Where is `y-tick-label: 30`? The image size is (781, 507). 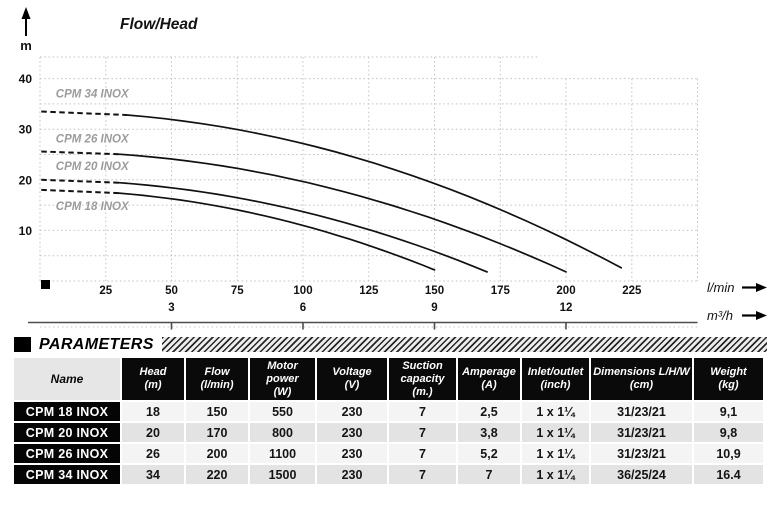 y-tick-label: 30 is located at coordinates (26, 130).